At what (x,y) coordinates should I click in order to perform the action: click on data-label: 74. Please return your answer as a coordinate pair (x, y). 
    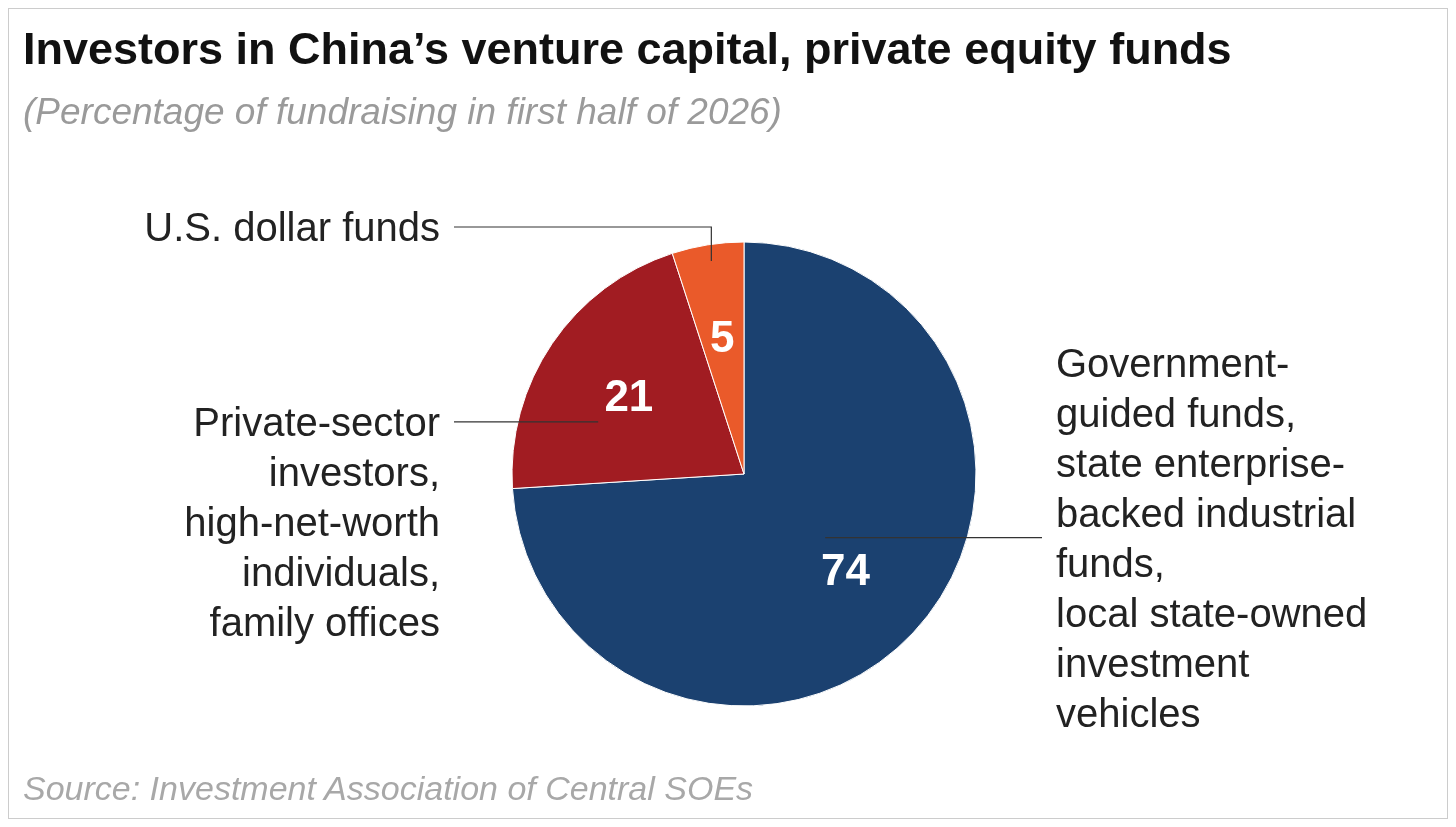
    Looking at the image, I should click on (846, 569).